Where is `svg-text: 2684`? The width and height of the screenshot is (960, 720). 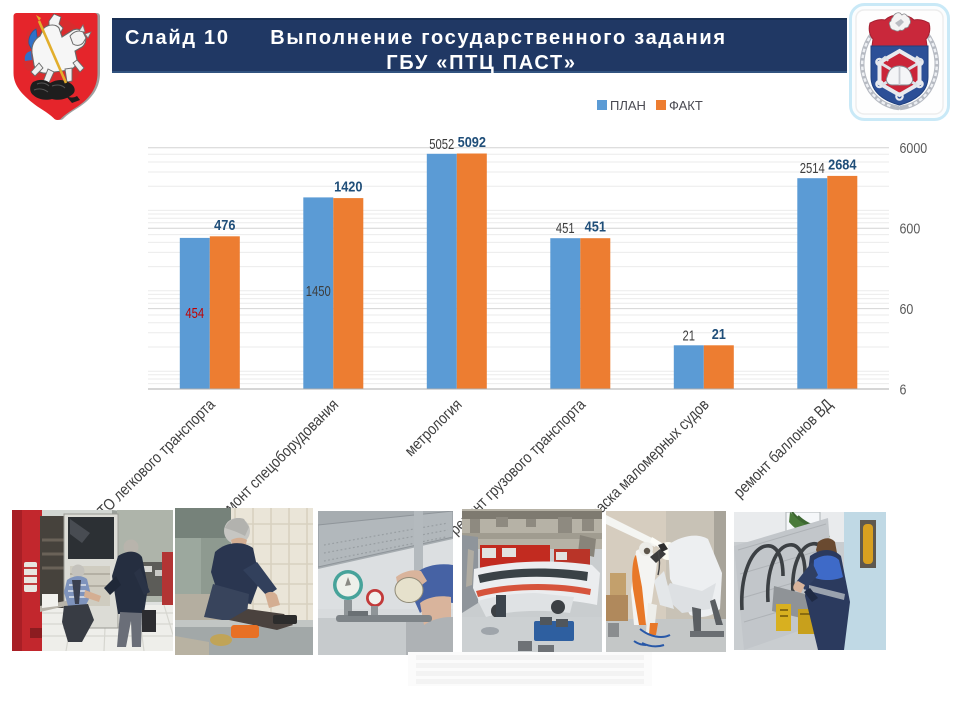 svg-text: 2684 is located at coordinates (842, 163).